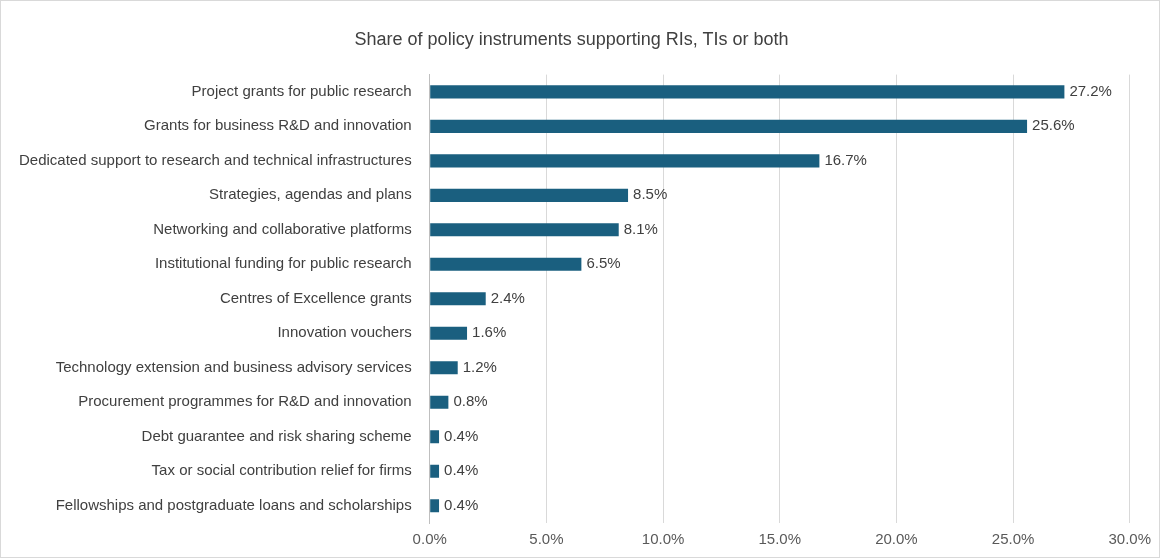 The width and height of the screenshot is (1160, 558). Describe the element at coordinates (315, 297) in the screenshot. I see `y-tick-label: Centres of Excellence grants` at that location.